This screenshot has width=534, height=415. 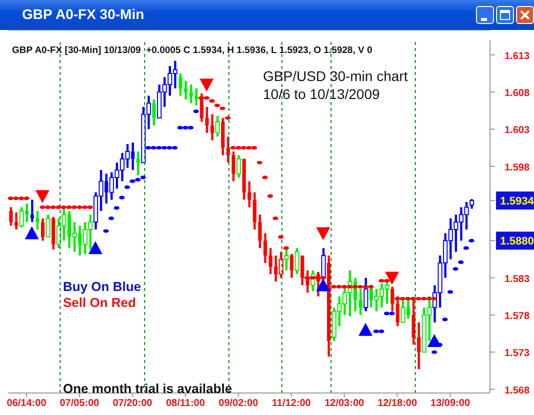 What do you see at coordinates (517, 202) in the screenshot?
I see `y-tick-label: 1.5934` at bounding box center [517, 202].